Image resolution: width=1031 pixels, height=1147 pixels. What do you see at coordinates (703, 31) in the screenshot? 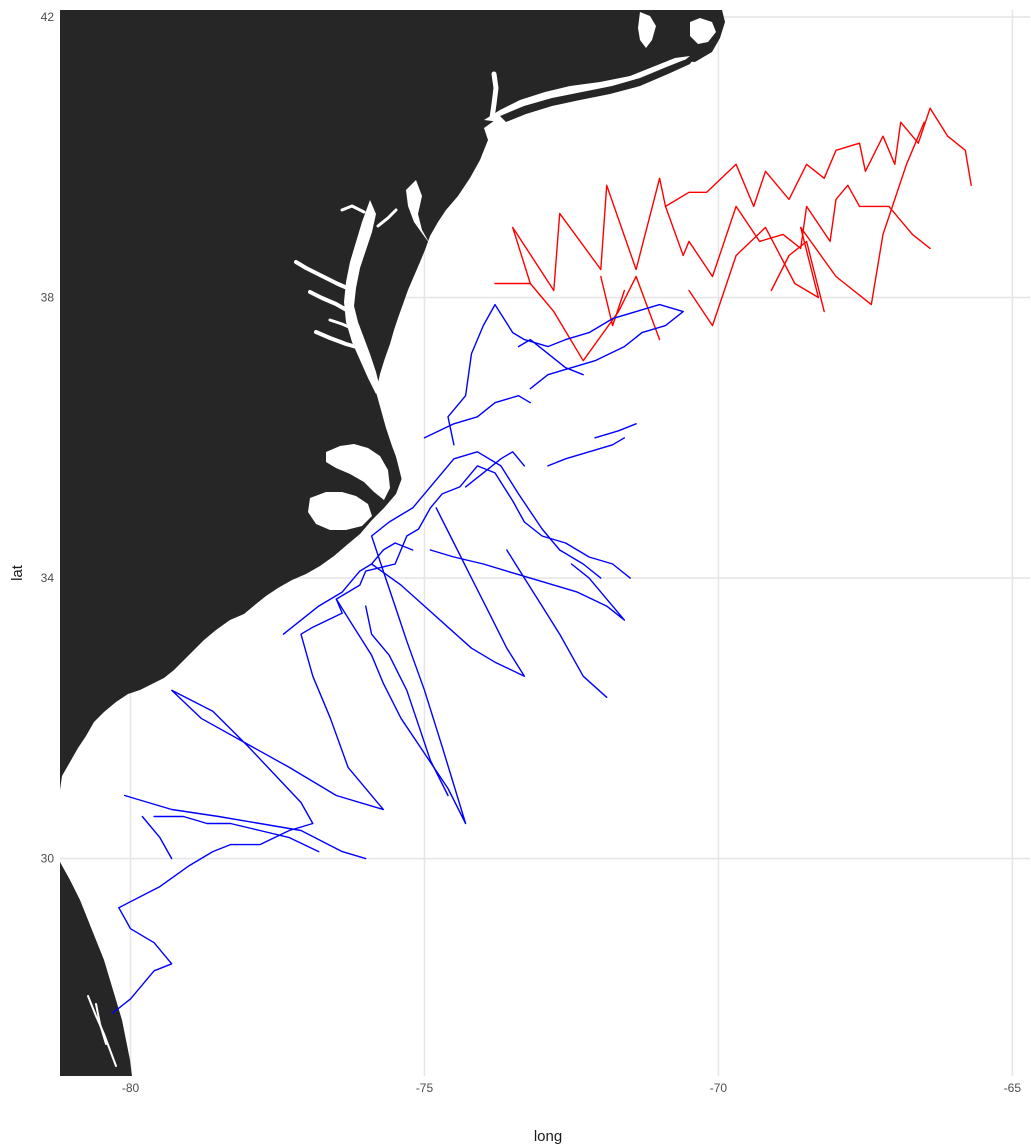
I see `buzzards-bay` at bounding box center [703, 31].